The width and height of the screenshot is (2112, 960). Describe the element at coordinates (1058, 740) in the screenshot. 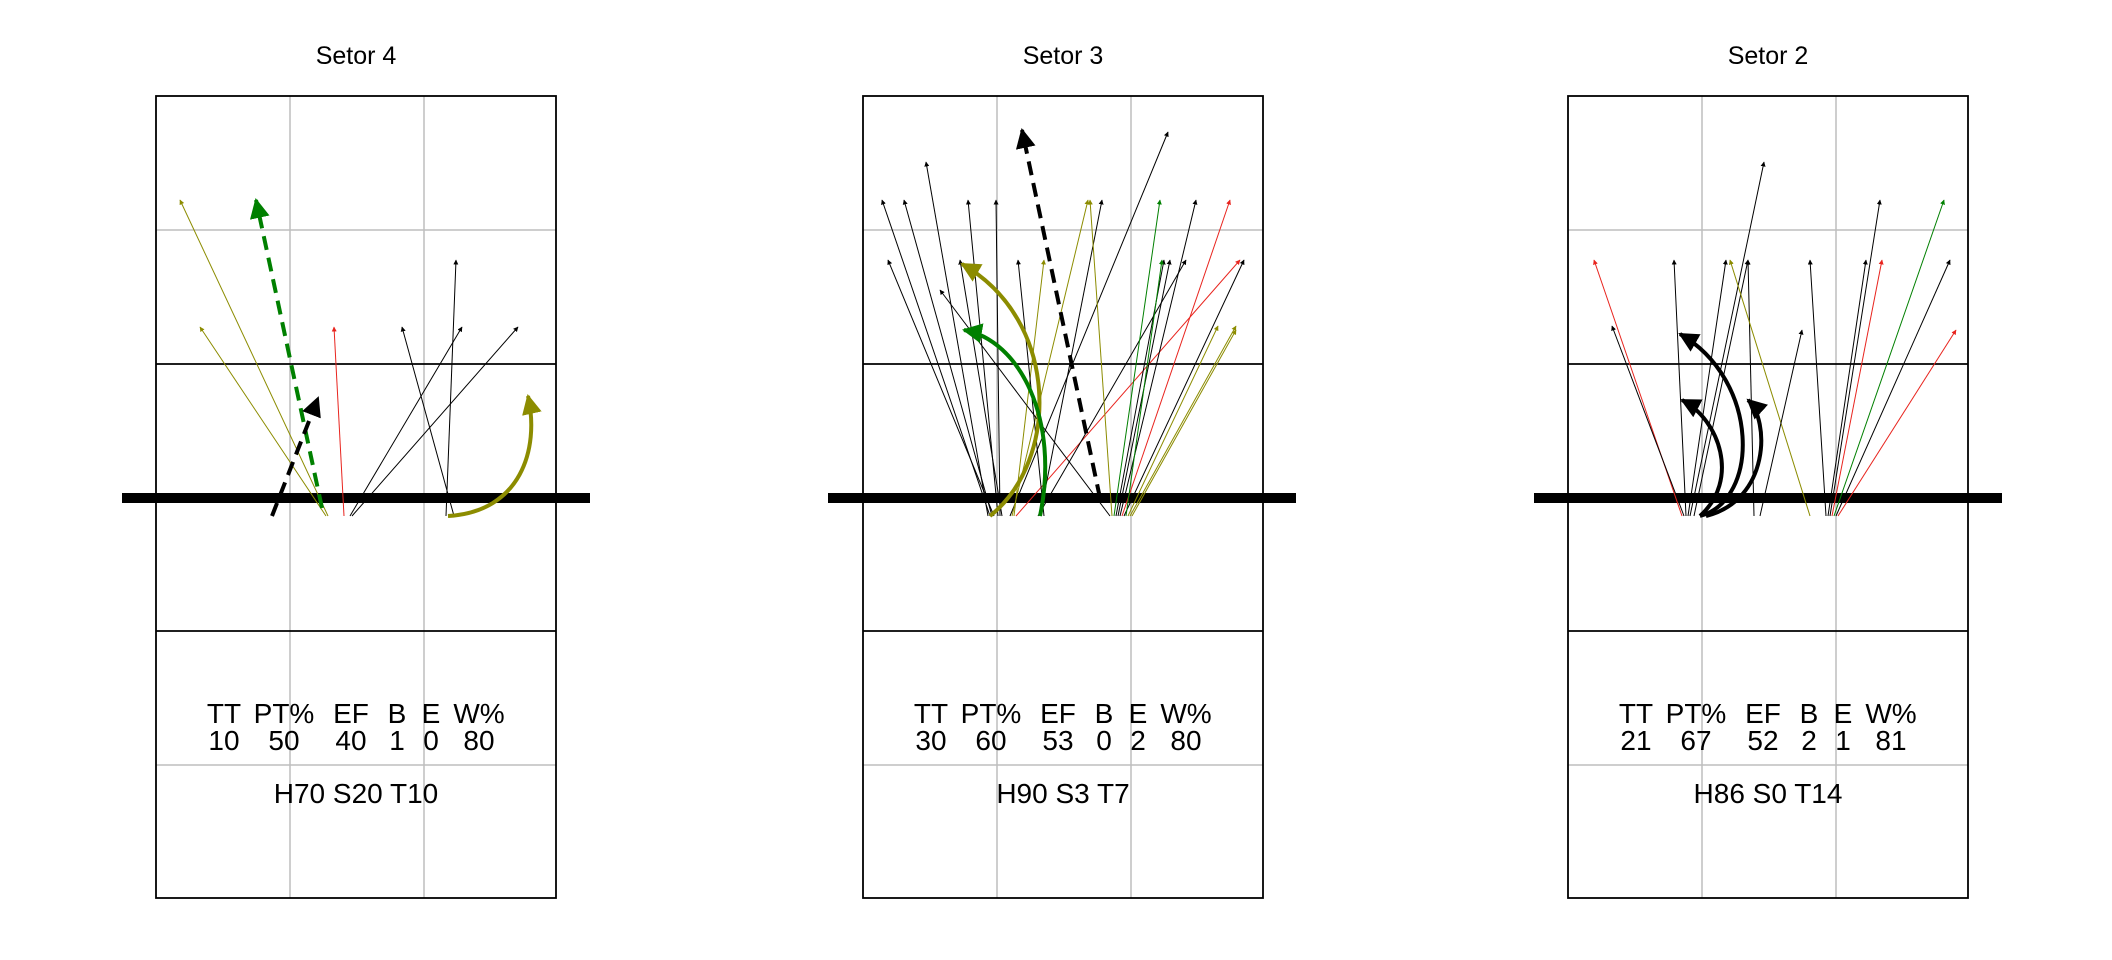

I see `stat-value: 53` at that location.